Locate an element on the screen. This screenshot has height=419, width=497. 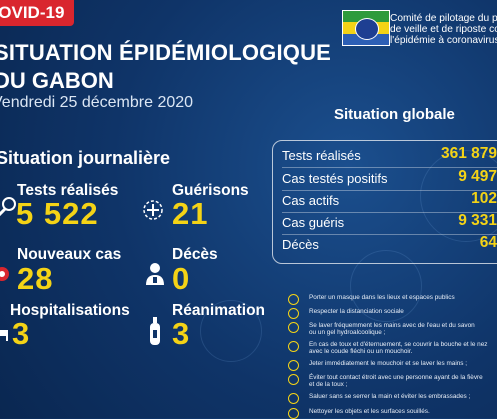
report-date: Vendredi 25 décembre 2020 is located at coordinates (97, 102).